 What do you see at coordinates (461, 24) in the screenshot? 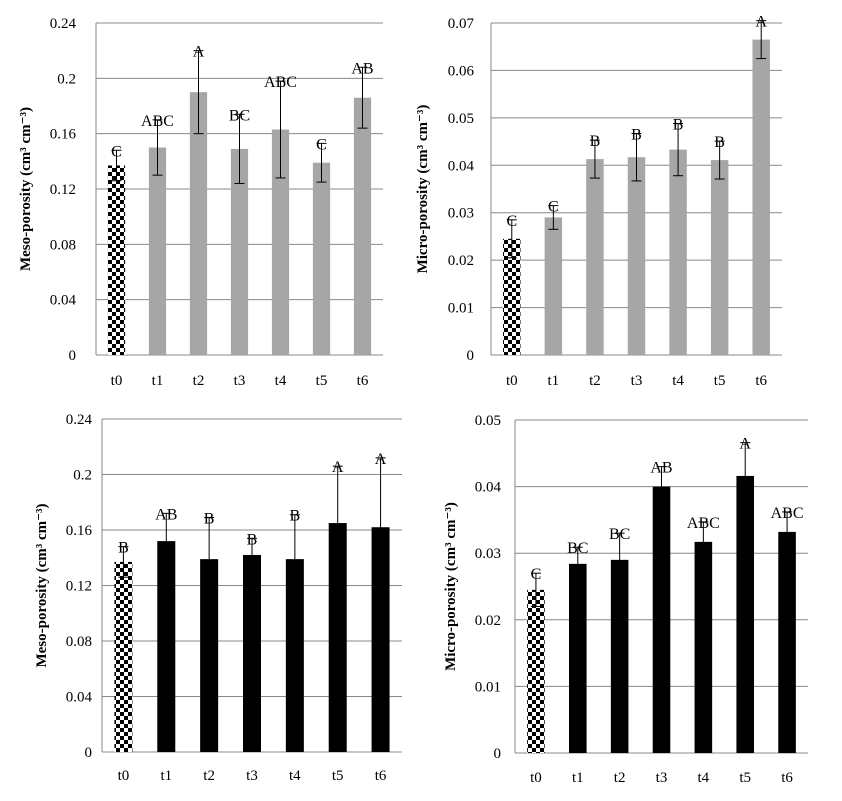
I see `y-tick-label: 0.07` at bounding box center [461, 24].